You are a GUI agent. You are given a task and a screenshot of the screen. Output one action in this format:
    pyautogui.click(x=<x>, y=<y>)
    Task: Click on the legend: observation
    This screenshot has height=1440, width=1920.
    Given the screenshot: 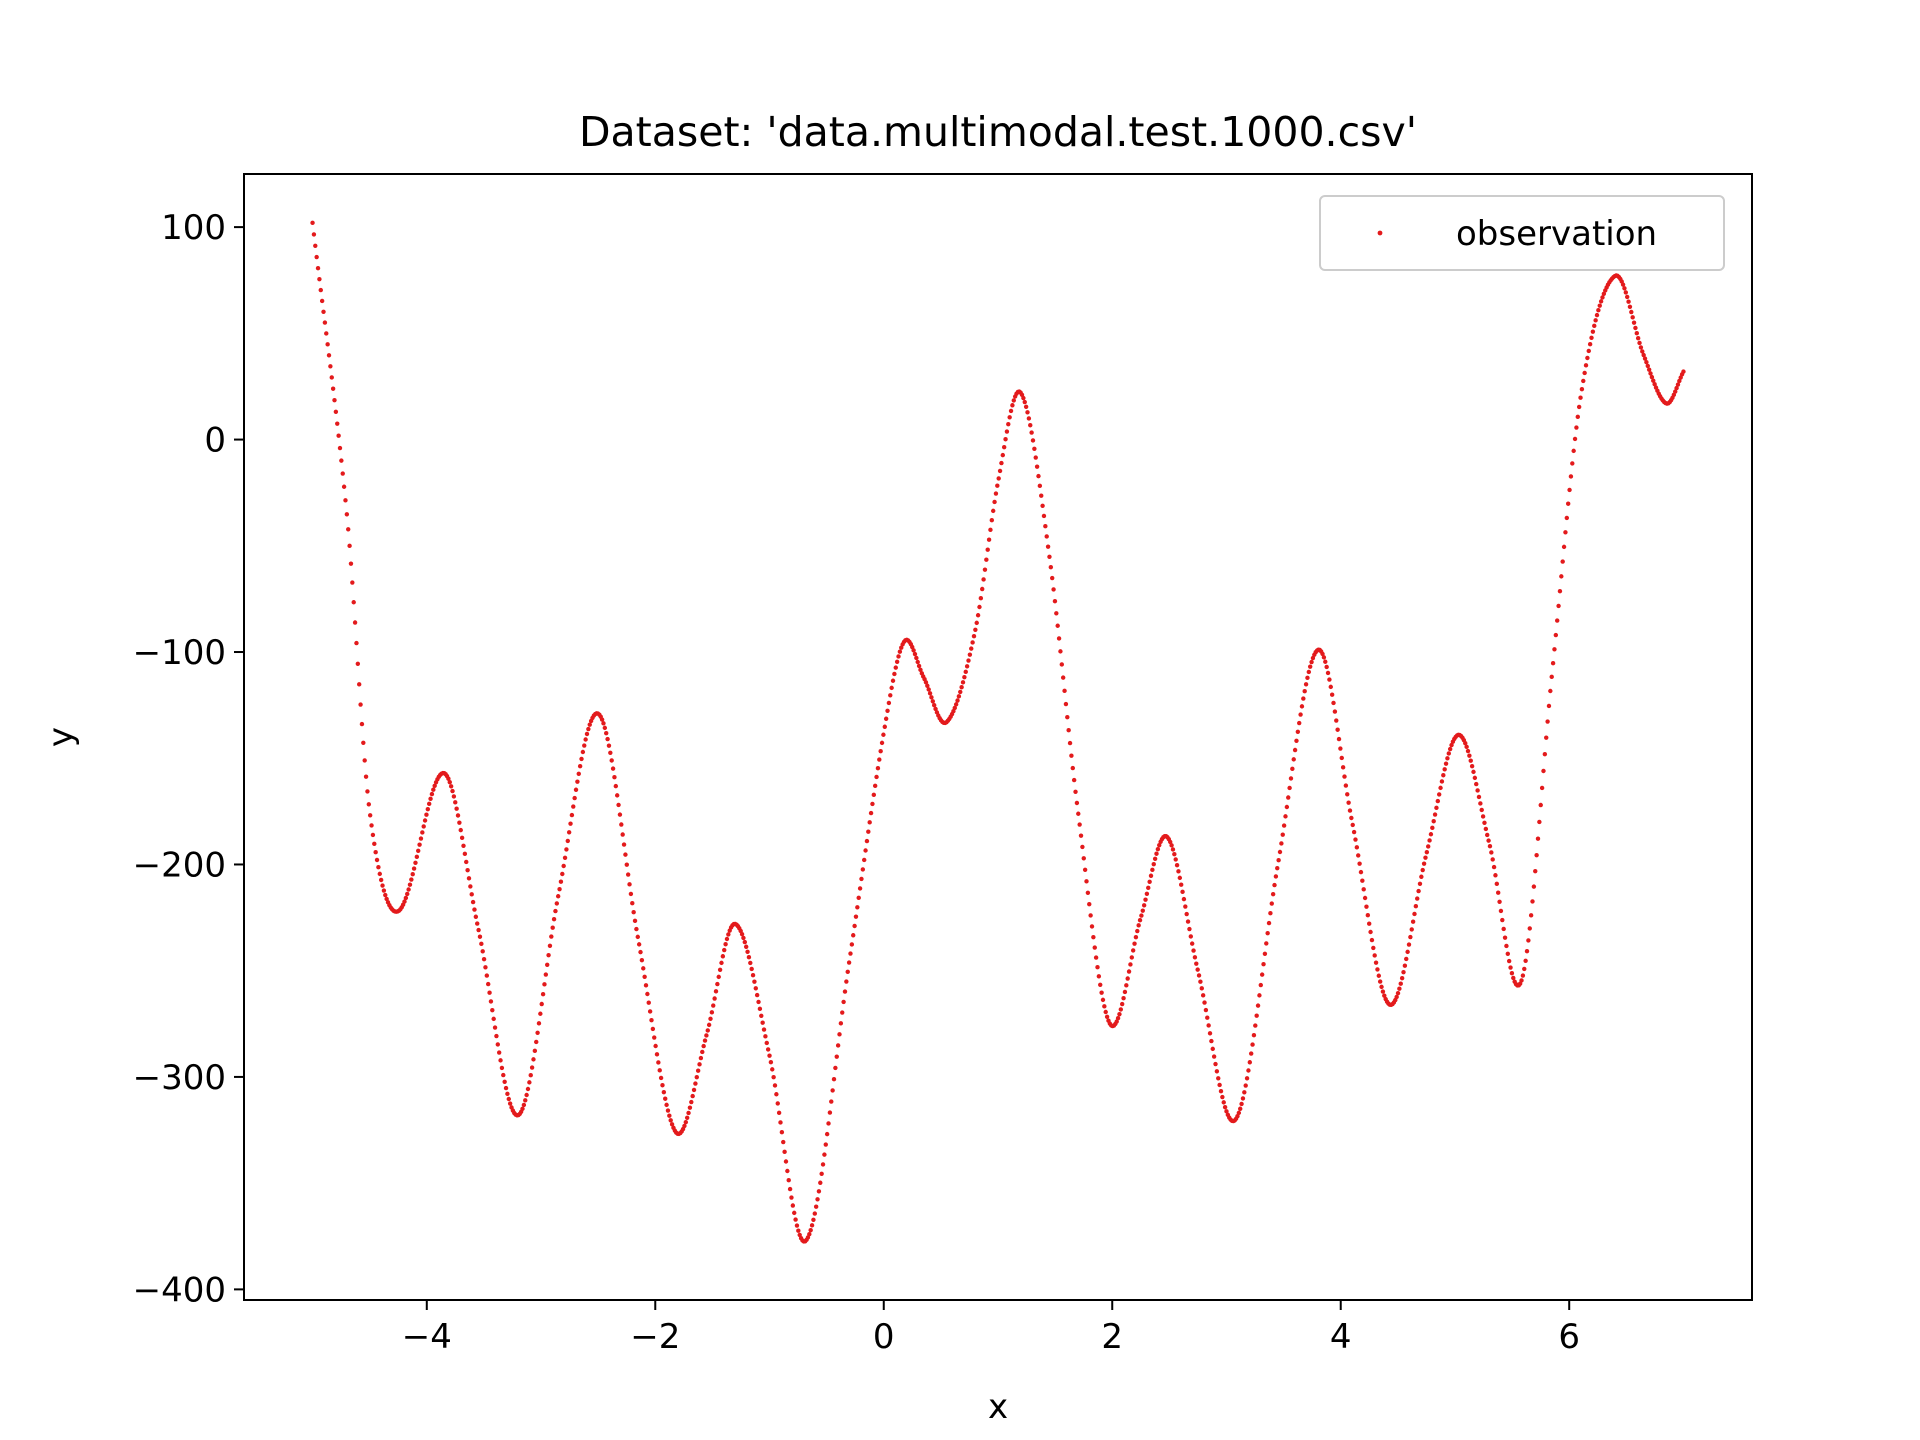 What is the action you would take?
    pyautogui.click(x=1522, y=233)
    